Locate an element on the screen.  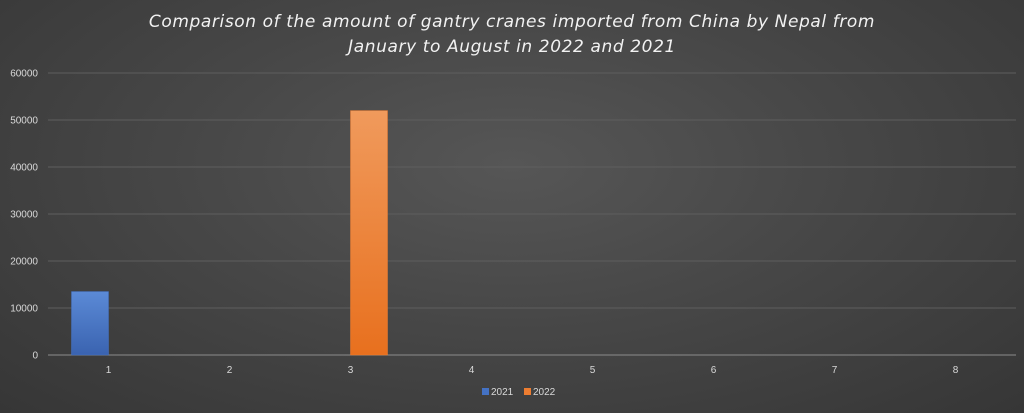
y-tick-label: 0 is located at coordinates (35, 356).